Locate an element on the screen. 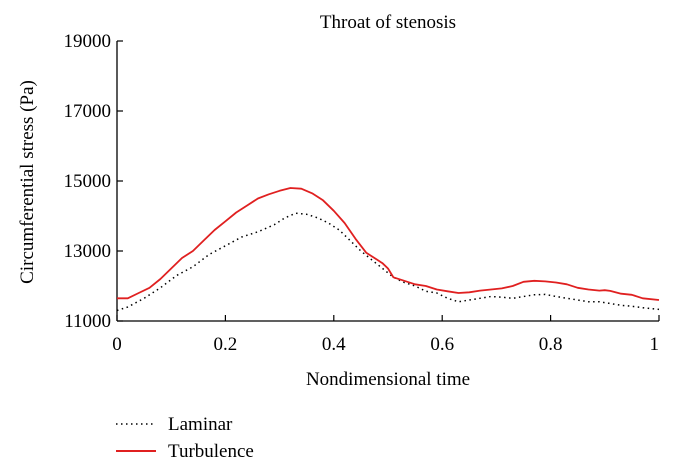  legend-label-laminar: Laminar is located at coordinates (200, 424).